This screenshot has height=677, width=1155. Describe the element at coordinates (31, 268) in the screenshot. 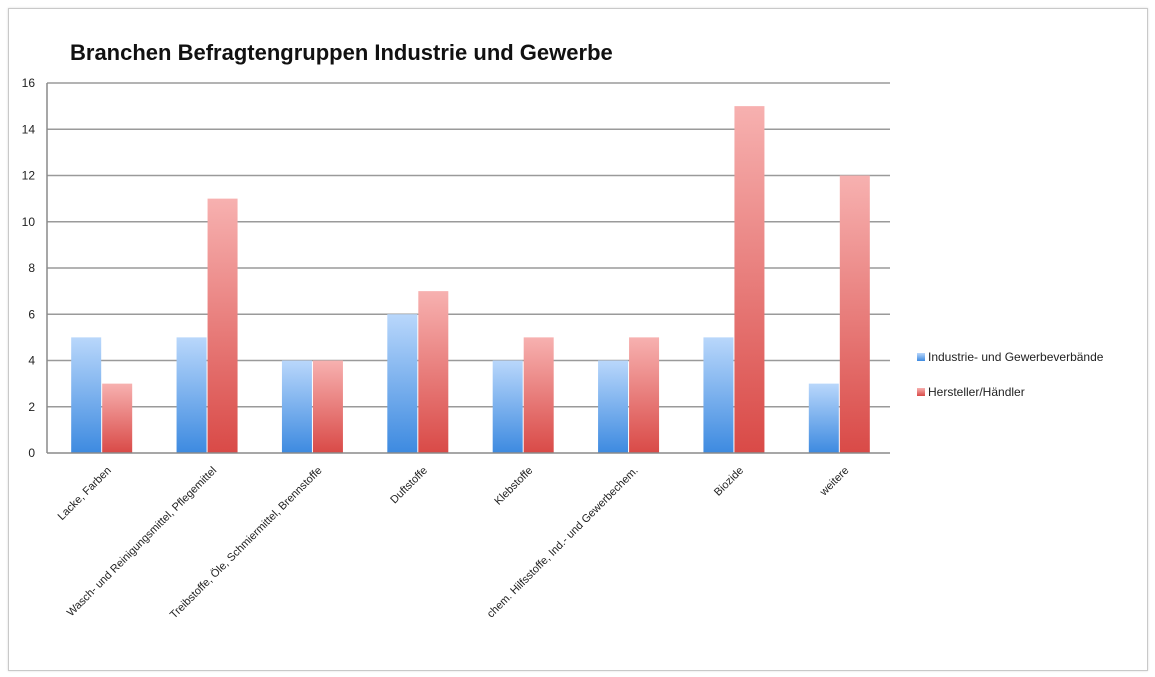

I see `y-tick-label: 8` at that location.